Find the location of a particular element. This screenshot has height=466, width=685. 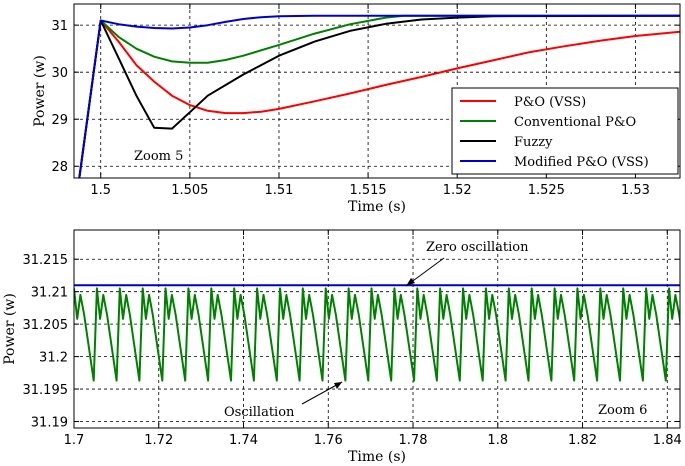

legend-box is located at coordinates (565, 131).